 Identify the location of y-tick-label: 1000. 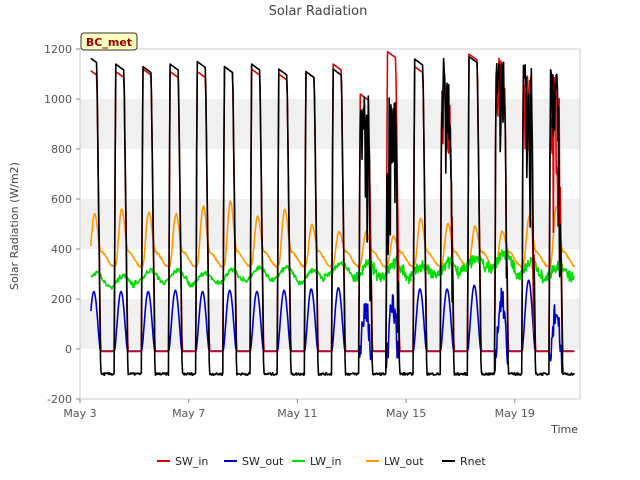
(58, 99).